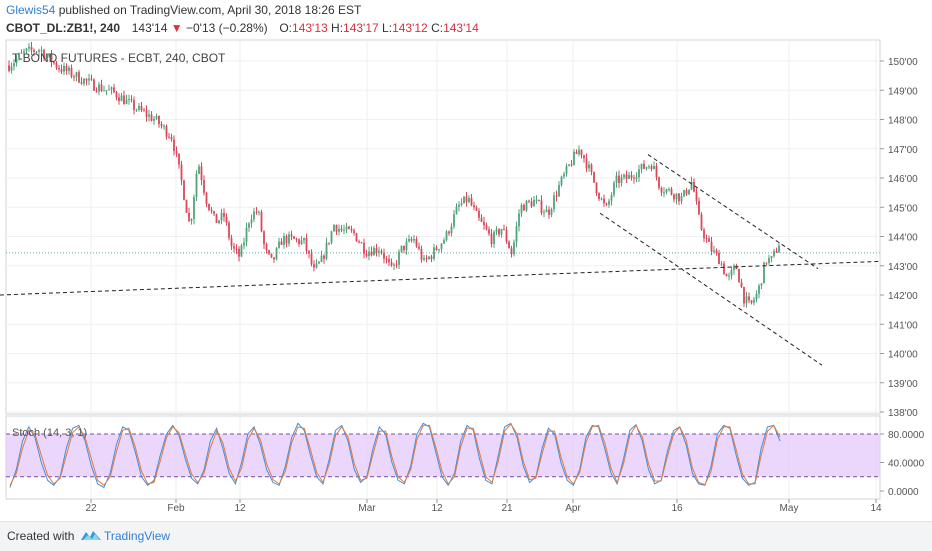 Image resolution: width=932 pixels, height=551 pixels. What do you see at coordinates (240, 508) in the screenshot?
I see `x-tick-label: 12` at bounding box center [240, 508].